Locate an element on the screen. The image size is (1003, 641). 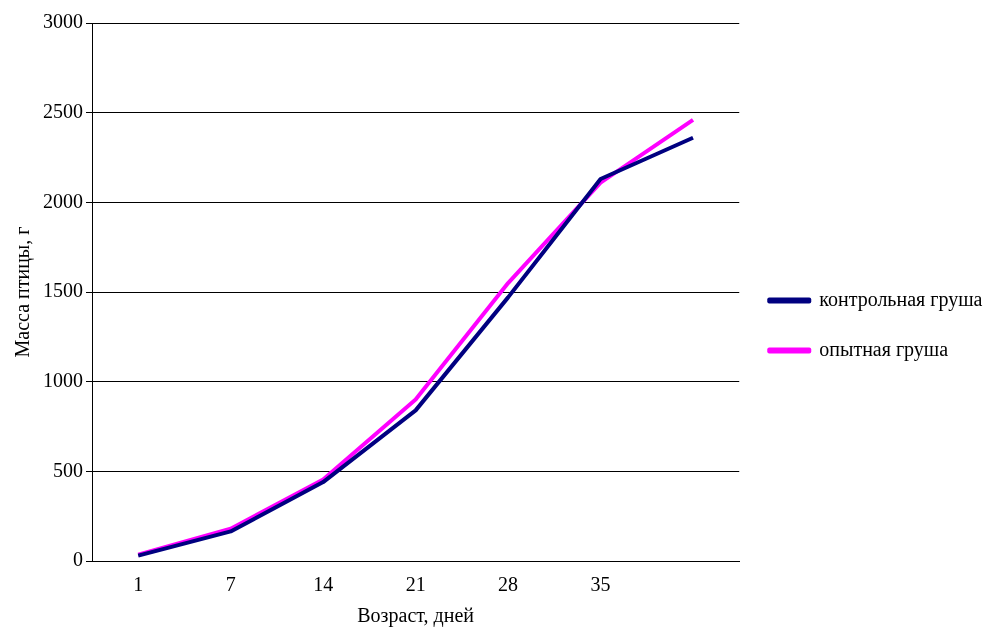
x-tick-label: 21 is located at coordinates (415, 584).